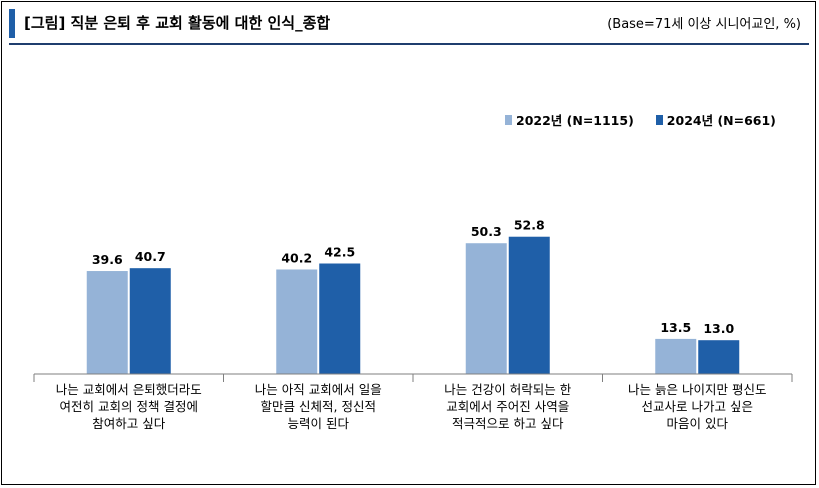  What do you see at coordinates (177, 23) in the screenshot?
I see `chart-title: [그림] 직분 은퇴 후 교회 활동에 대한 인식_종합` at bounding box center [177, 23].